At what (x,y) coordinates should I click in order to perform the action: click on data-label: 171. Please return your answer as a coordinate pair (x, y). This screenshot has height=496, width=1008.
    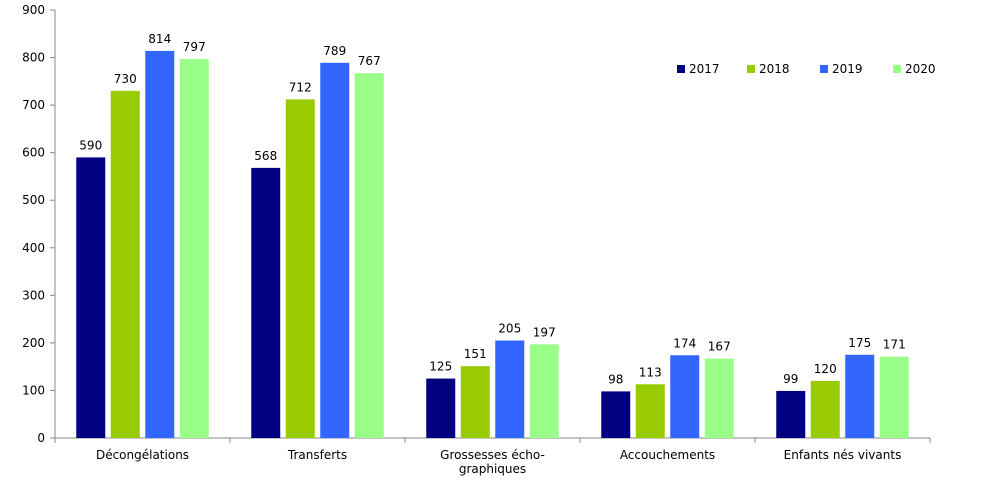
    Looking at the image, I should click on (894, 345).